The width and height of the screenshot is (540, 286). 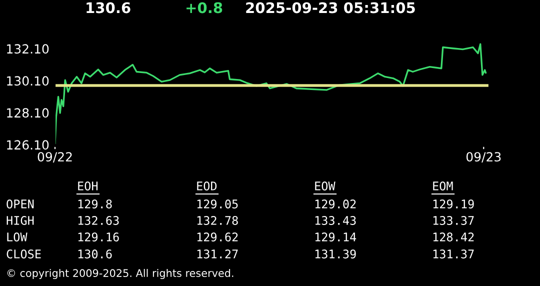 What do you see at coordinates (335, 254) in the screenshot?
I see `text: 131.39` at bounding box center [335, 254].